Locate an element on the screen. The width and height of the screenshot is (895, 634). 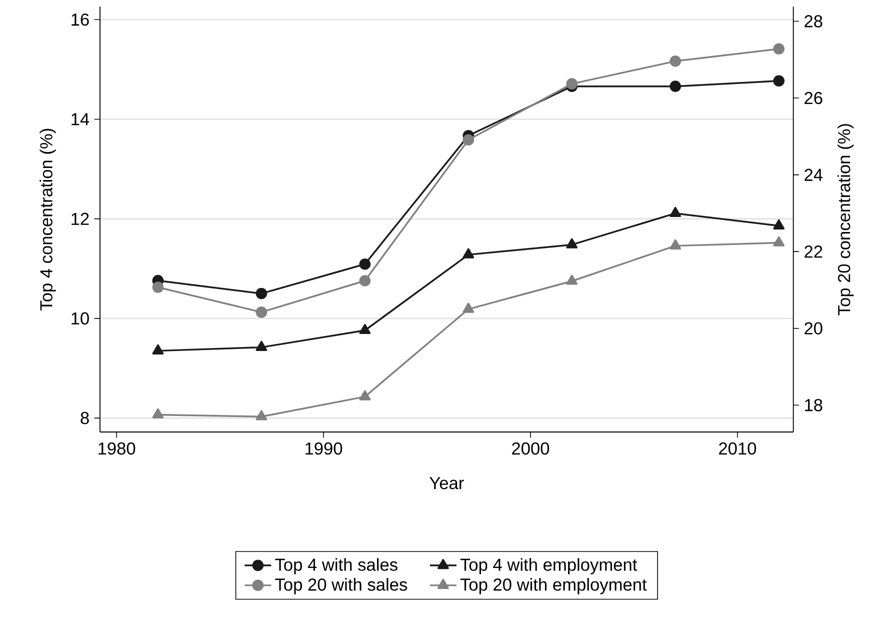
y2-tick-label: 18 is located at coordinates (813, 405).